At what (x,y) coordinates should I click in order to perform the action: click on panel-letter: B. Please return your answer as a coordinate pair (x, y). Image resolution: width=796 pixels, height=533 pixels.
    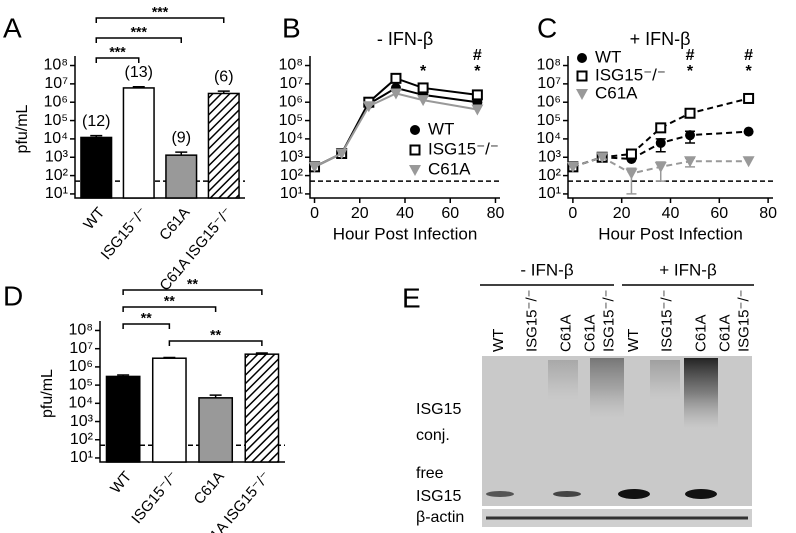
    Looking at the image, I should click on (291, 27).